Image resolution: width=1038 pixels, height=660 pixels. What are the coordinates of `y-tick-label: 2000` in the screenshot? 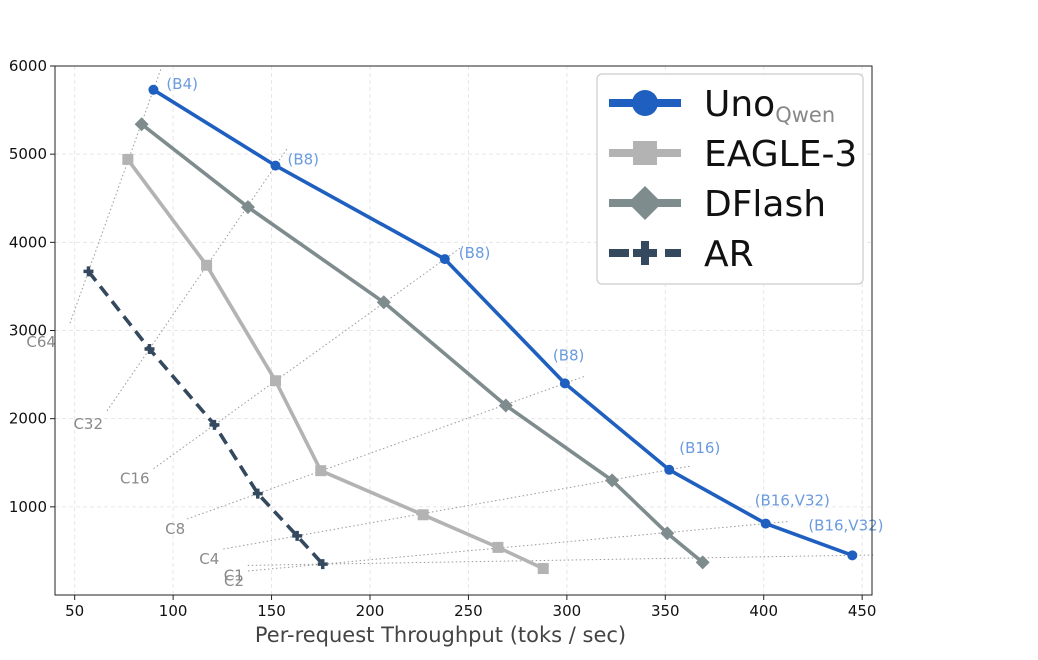 It's located at (28, 419).